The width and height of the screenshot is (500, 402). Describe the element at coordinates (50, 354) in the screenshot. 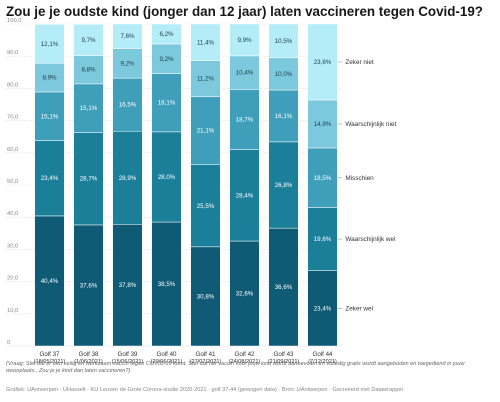

I see `x-category-label: Golf 37` at that location.